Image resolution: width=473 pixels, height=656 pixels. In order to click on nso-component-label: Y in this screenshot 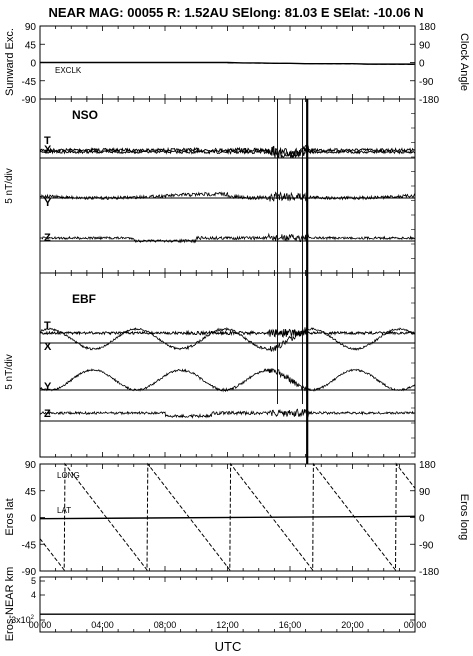, I will do `click(48, 203)`.